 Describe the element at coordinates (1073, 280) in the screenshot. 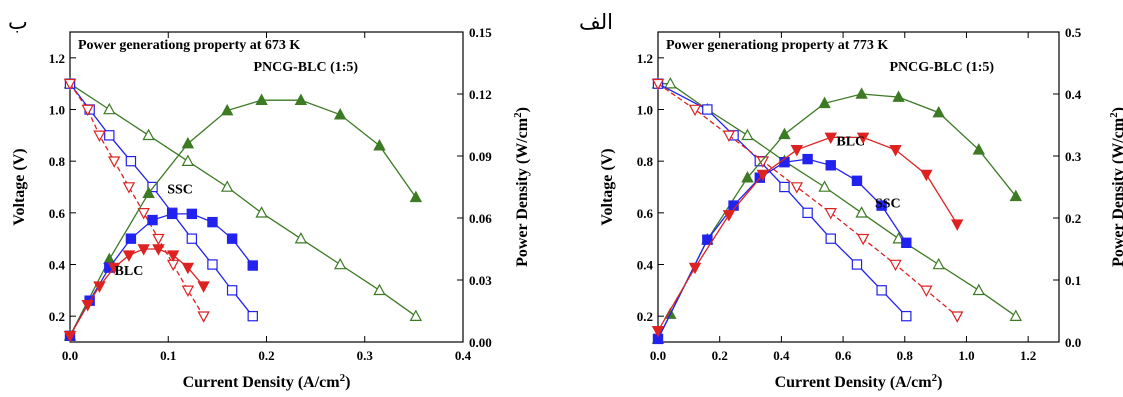

I see `y-right-tick-label: 0.1` at that location.